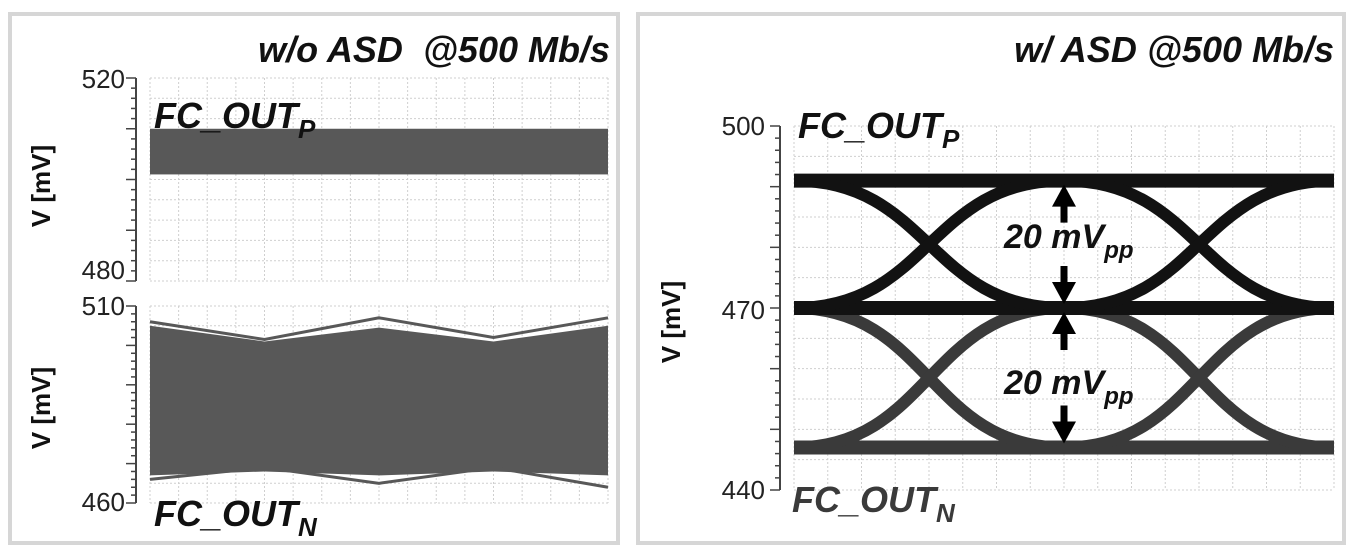 This screenshot has height=553, width=1353. What do you see at coordinates (1068, 241) in the screenshot?
I see `annotation-upper: 20 mVpp` at bounding box center [1068, 241].